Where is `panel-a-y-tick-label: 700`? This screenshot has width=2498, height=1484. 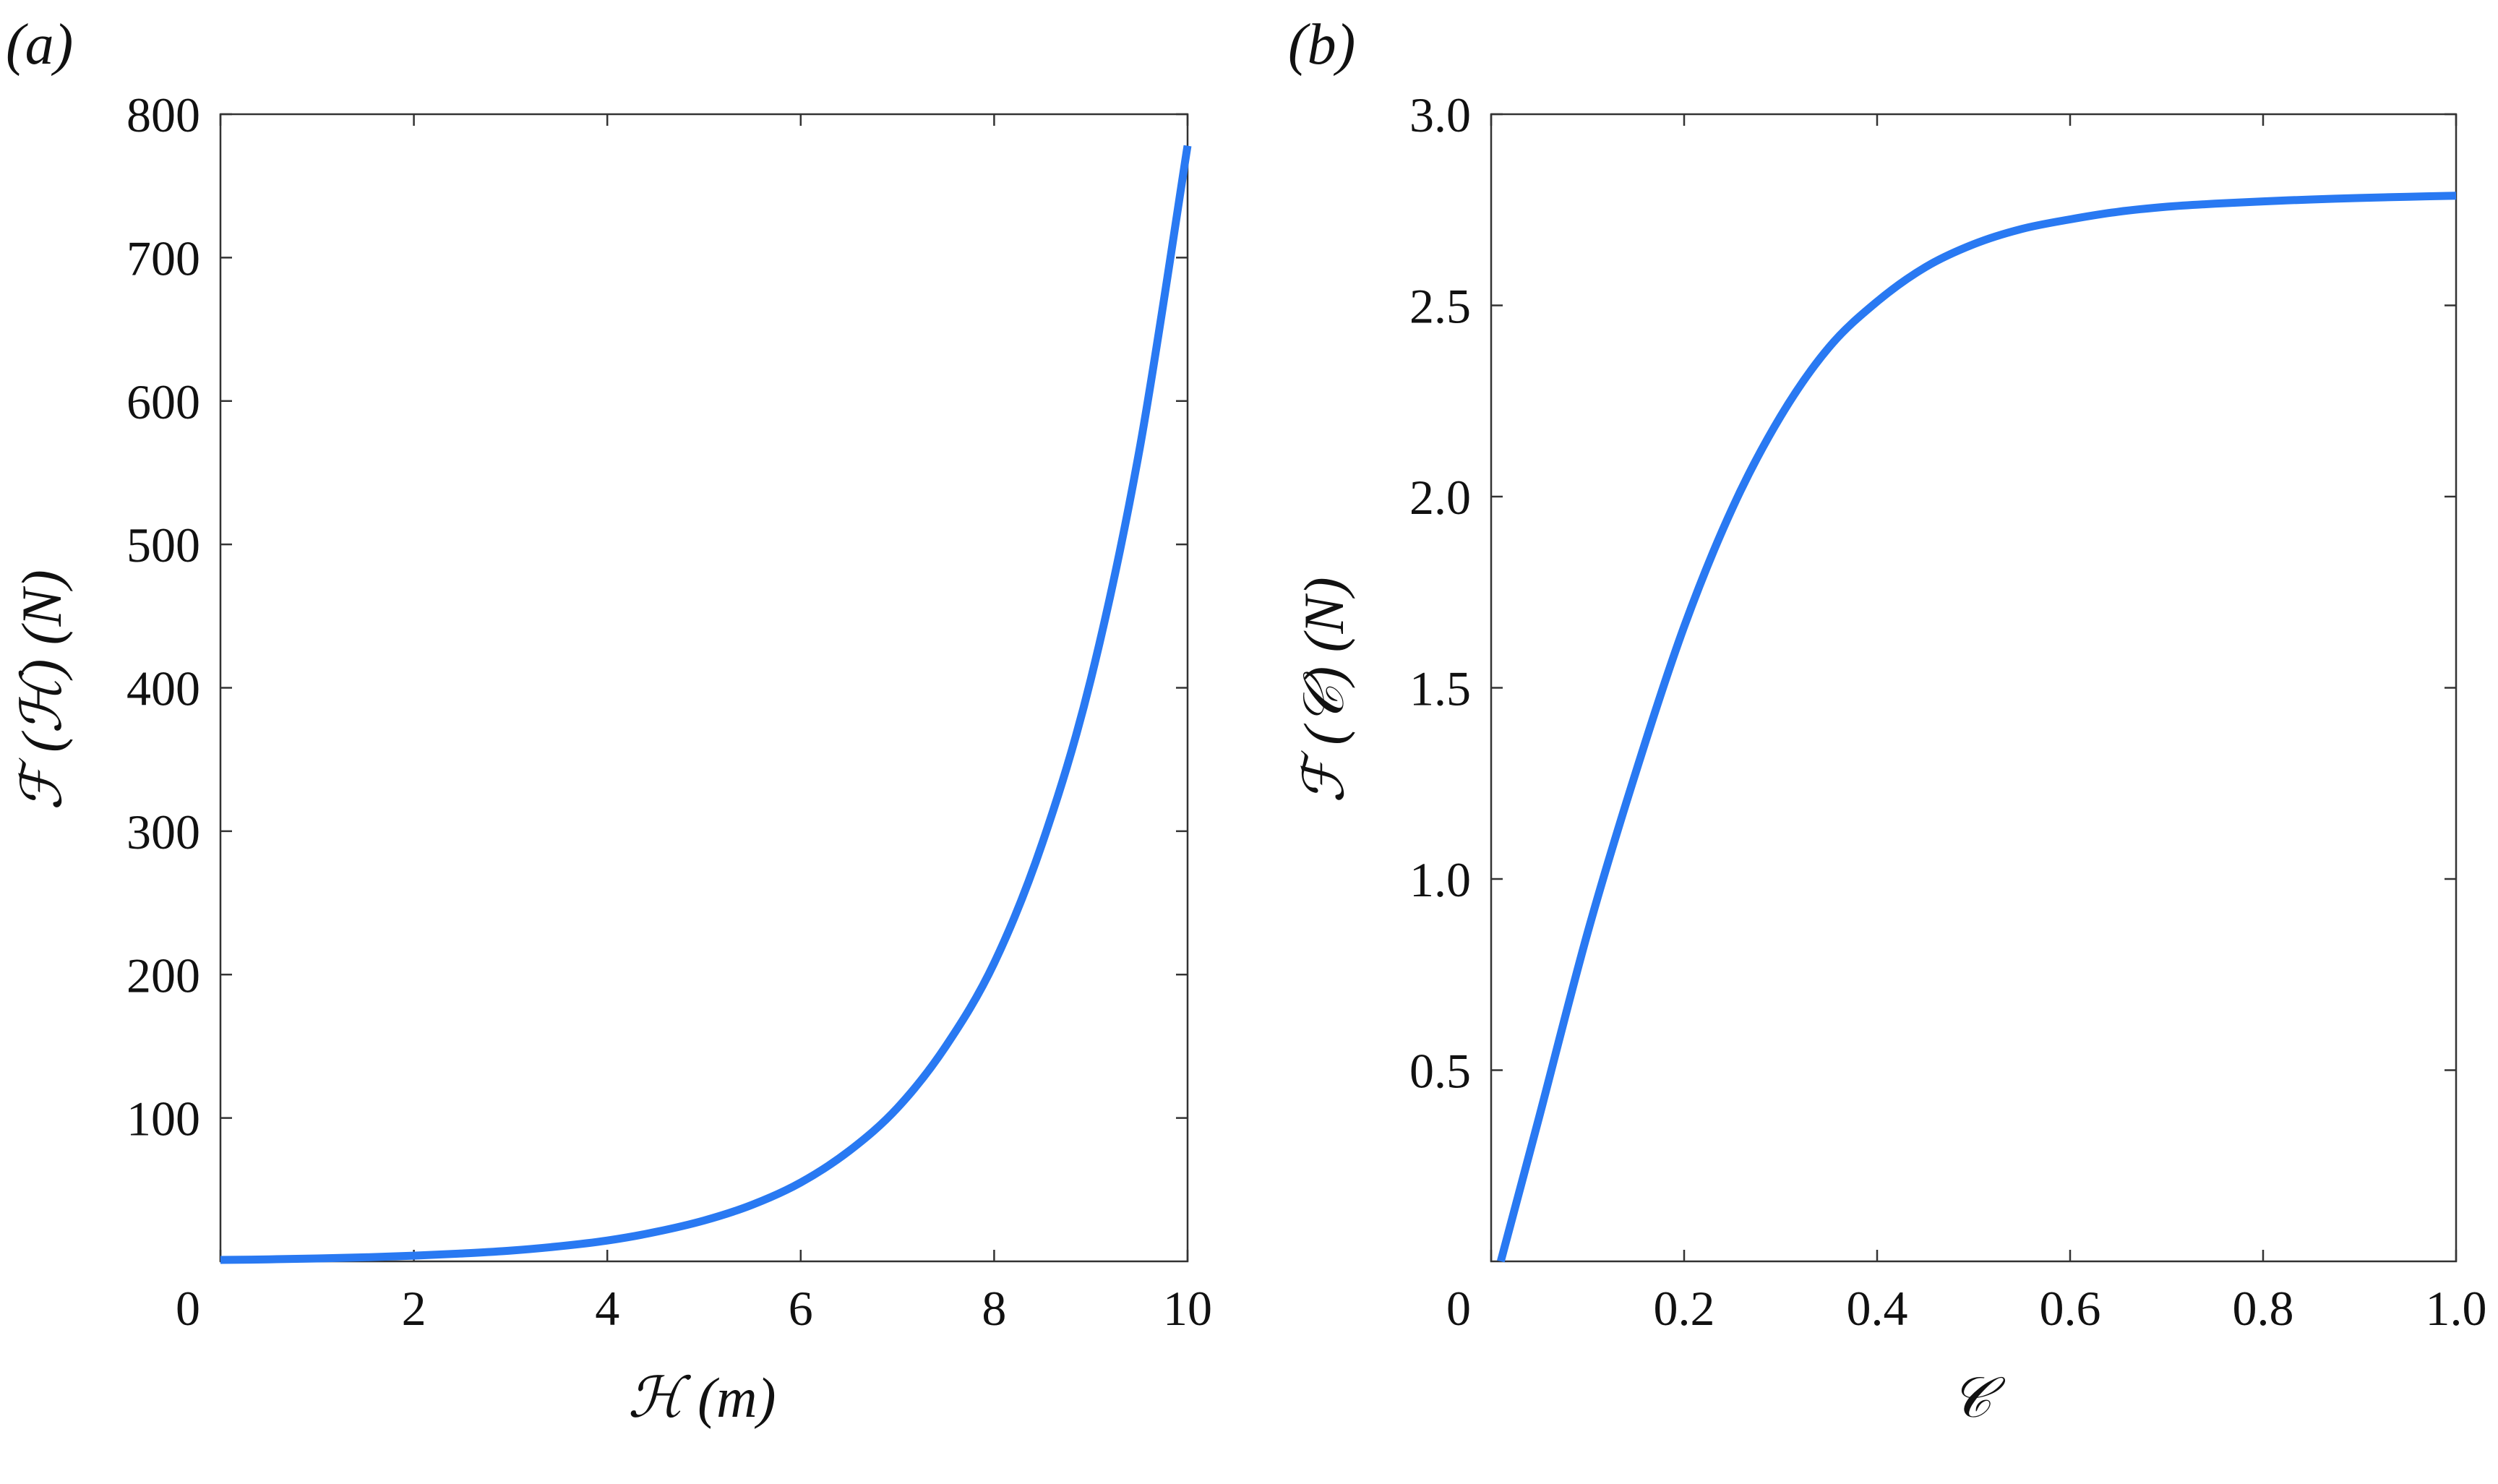 panel-a-y-tick-label: 700 is located at coordinates (163, 258).